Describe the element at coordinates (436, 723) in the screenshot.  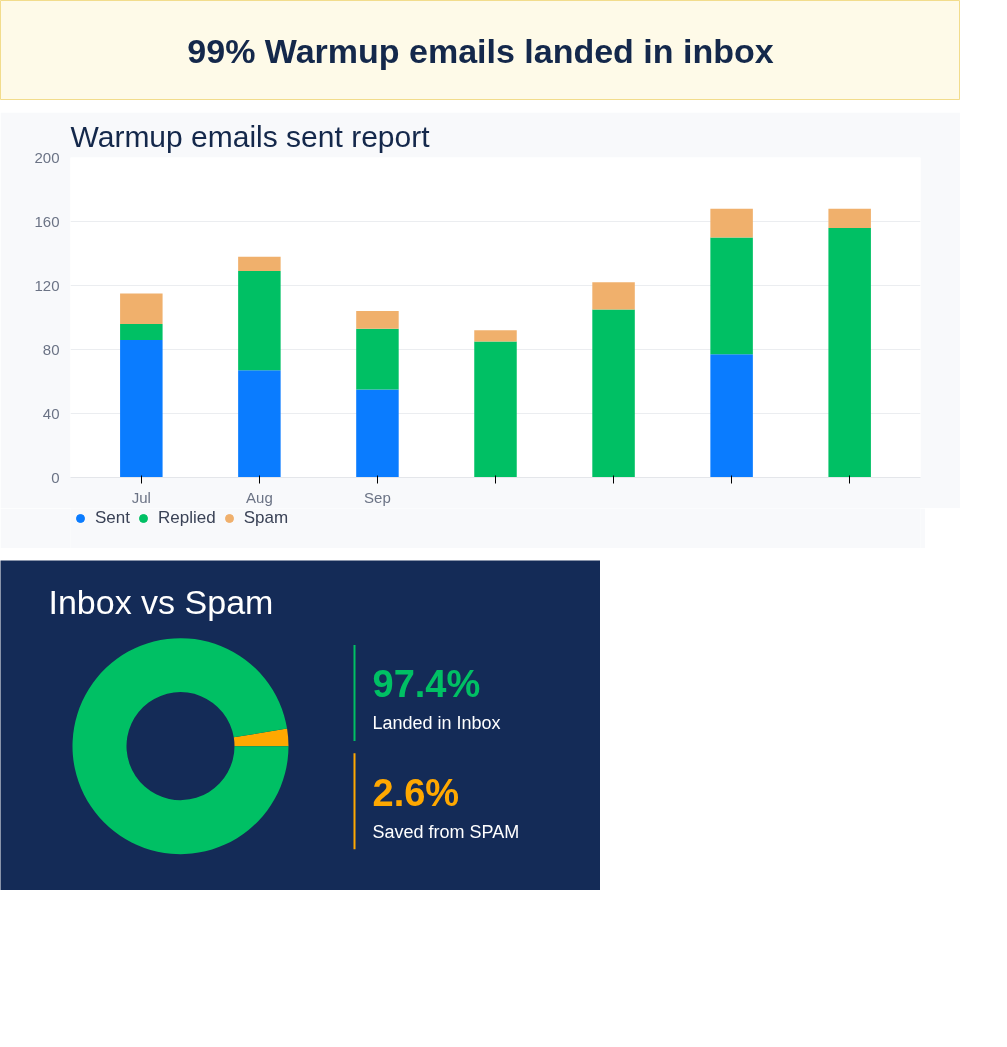
I see `slice-label: Landed in Inbox` at that location.